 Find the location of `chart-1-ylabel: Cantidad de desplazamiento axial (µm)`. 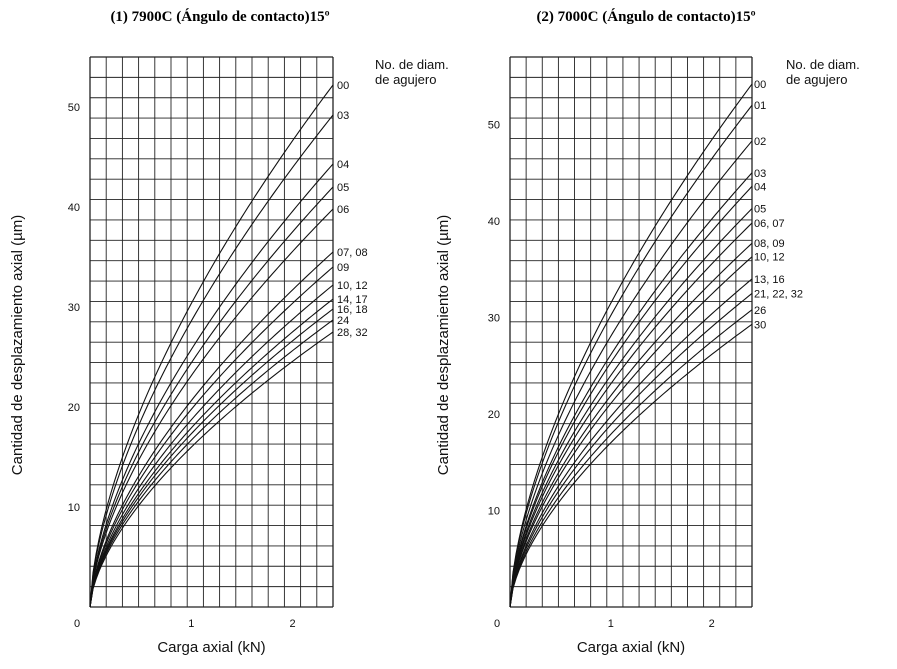

chart-1-ylabel: Cantidad de desplazamiento axial (µm) is located at coordinates (17, 345).